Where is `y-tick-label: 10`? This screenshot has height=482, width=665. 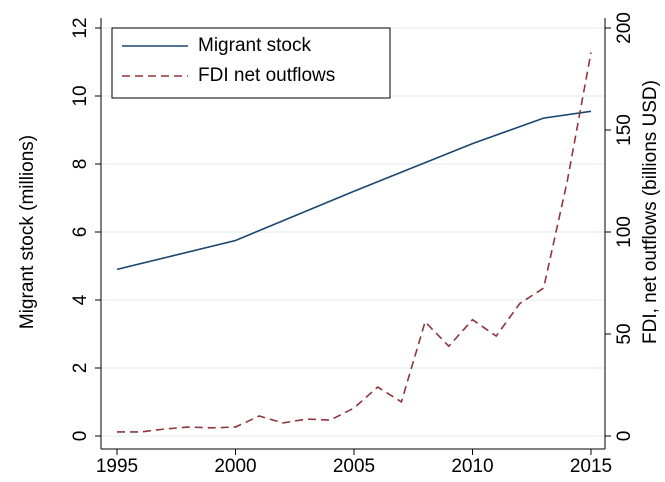 y-tick-label: 10 is located at coordinates (80, 95).